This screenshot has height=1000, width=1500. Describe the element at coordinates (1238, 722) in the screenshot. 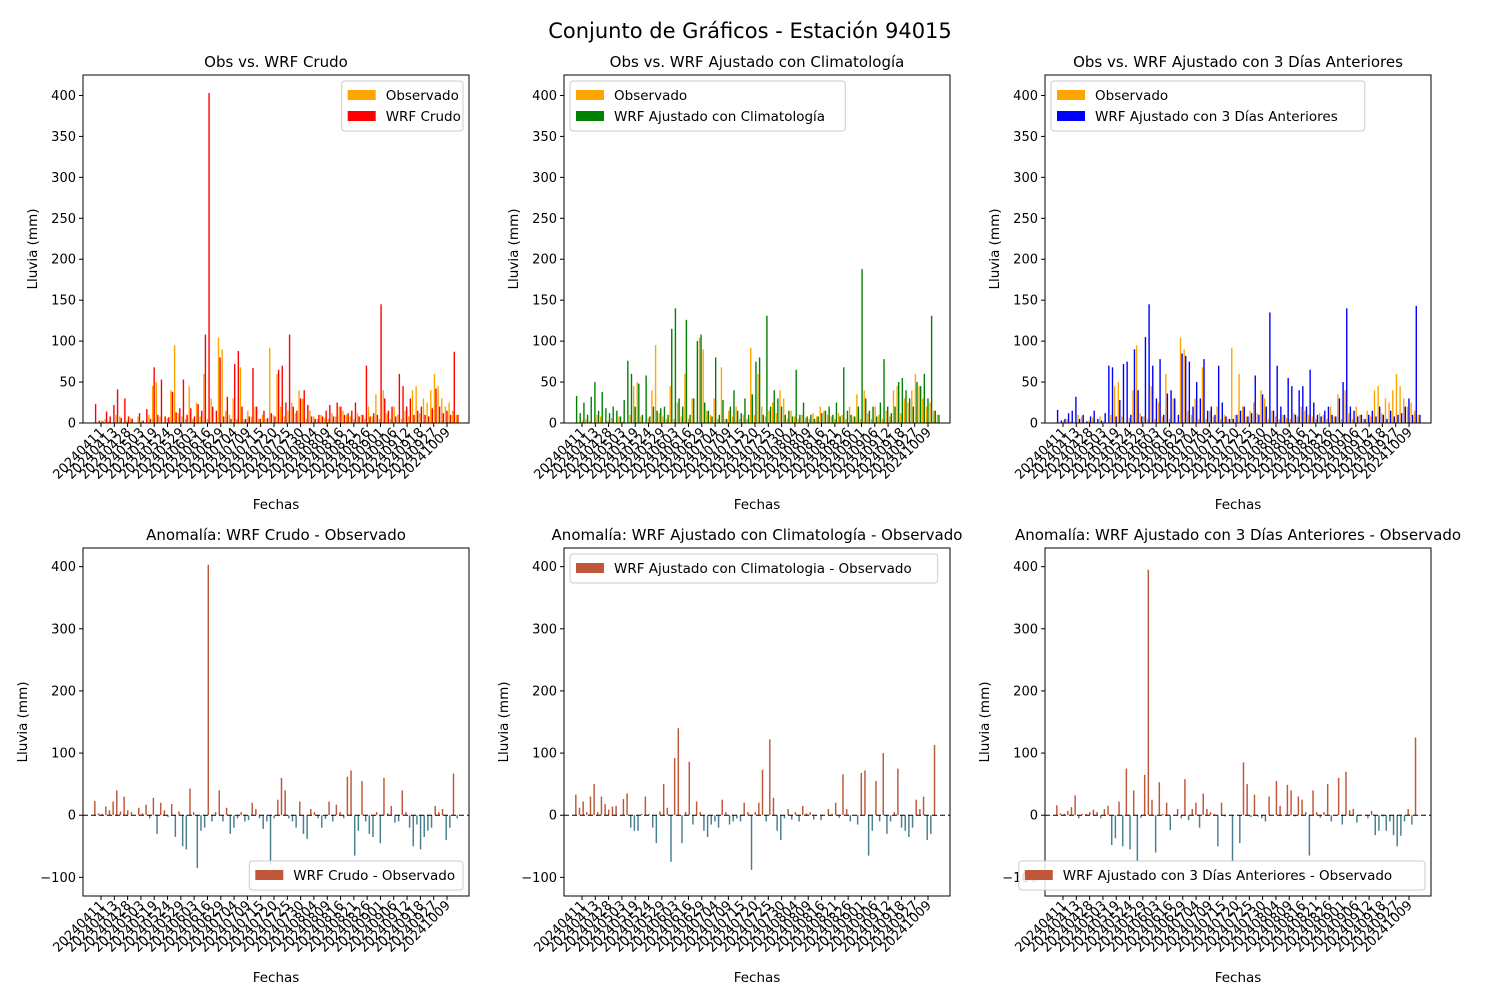

I see `axes-frame` at that location.